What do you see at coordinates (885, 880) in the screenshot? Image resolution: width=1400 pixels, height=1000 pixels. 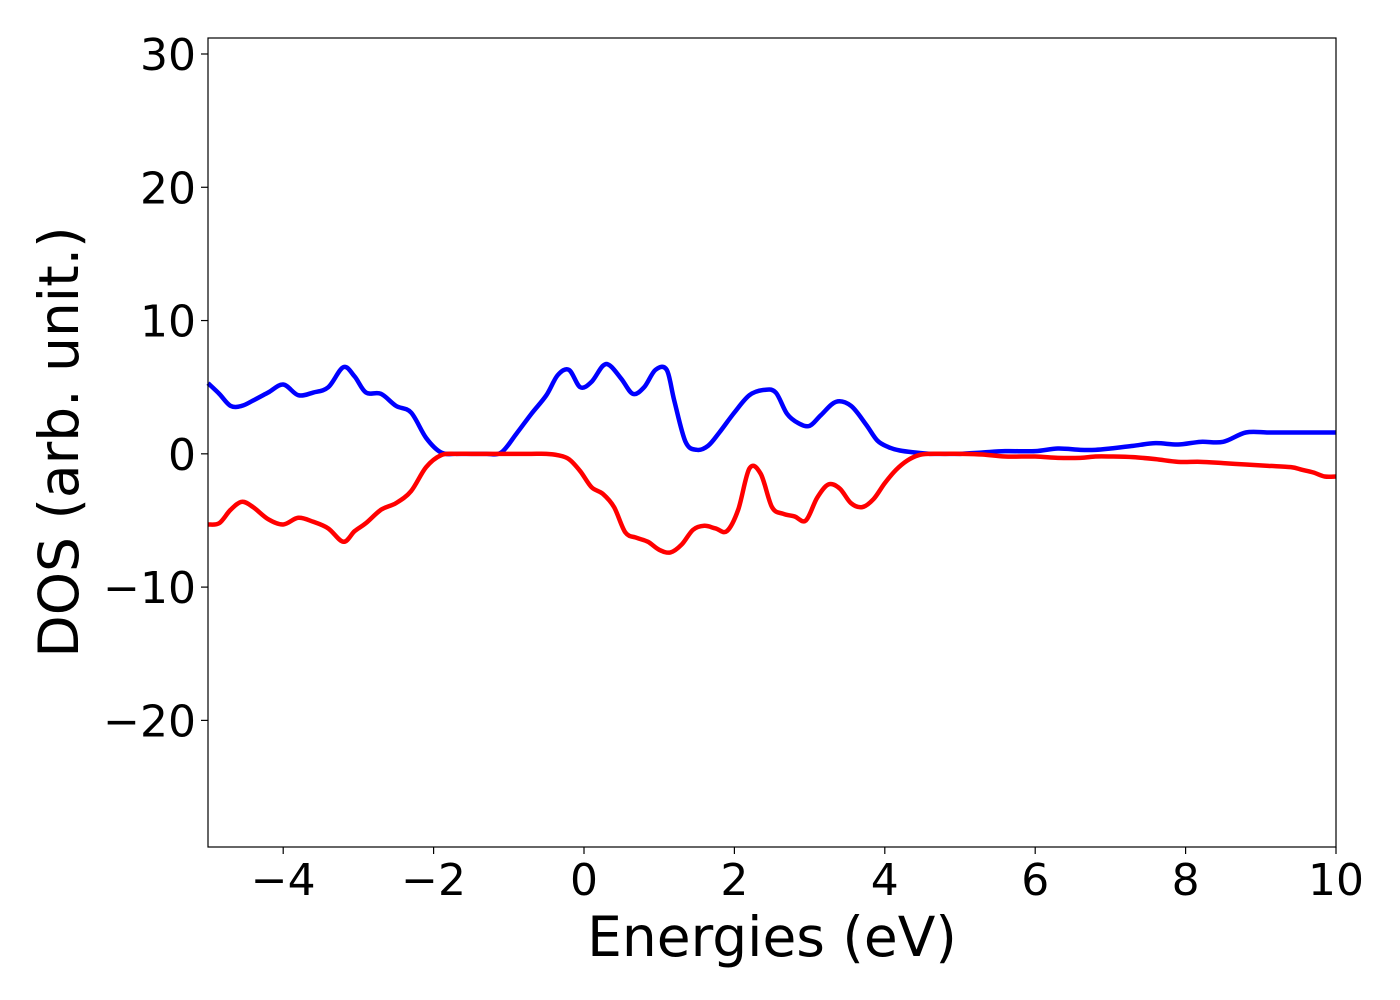 I see `x-tick-label: 4` at bounding box center [885, 880].